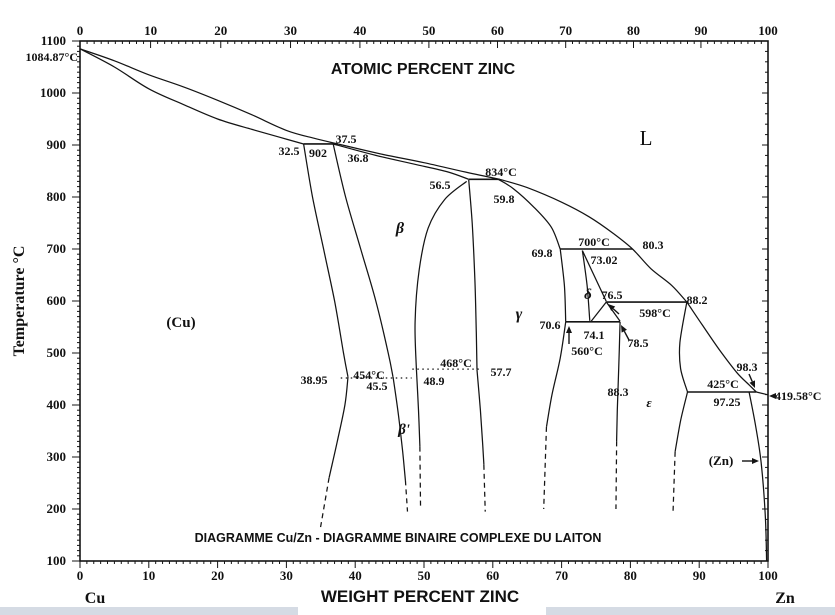 Image resolution: width=835 pixels, height=615 pixels. What do you see at coordinates (586, 285) in the screenshot?
I see `curve-delta-left` at bounding box center [586, 285].